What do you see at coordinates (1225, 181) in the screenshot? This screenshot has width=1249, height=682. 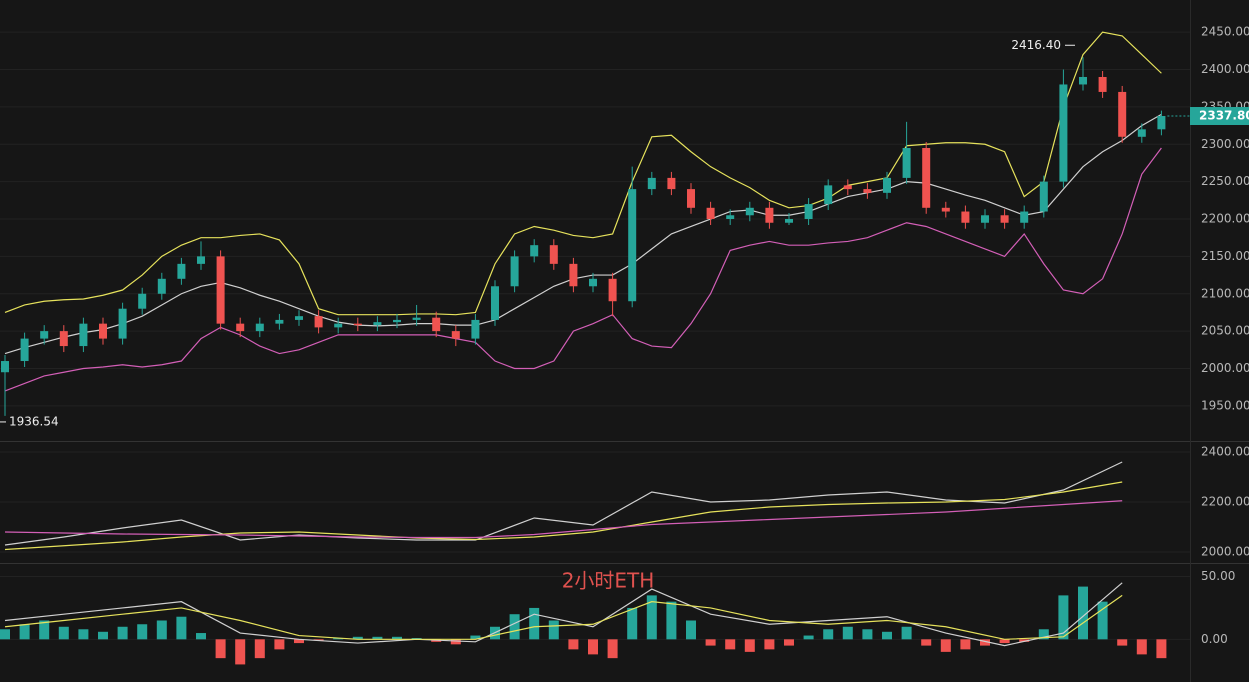 I see `y-tick-label: 2250.00` at bounding box center [1225, 181].